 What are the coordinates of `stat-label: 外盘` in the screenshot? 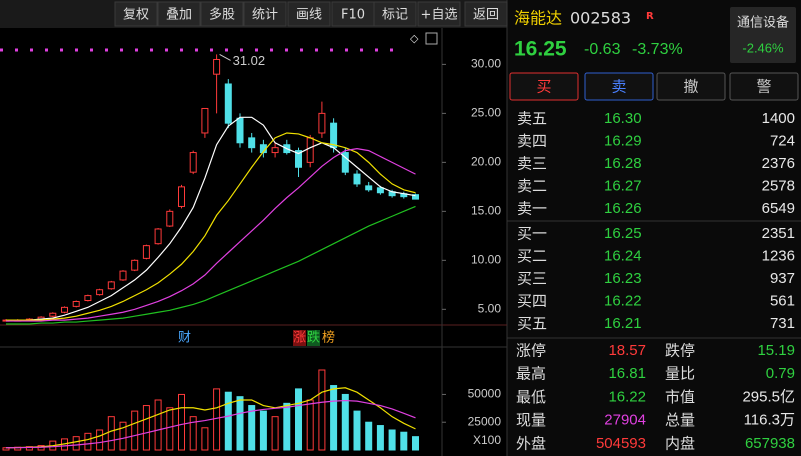 It's located at (531, 443).